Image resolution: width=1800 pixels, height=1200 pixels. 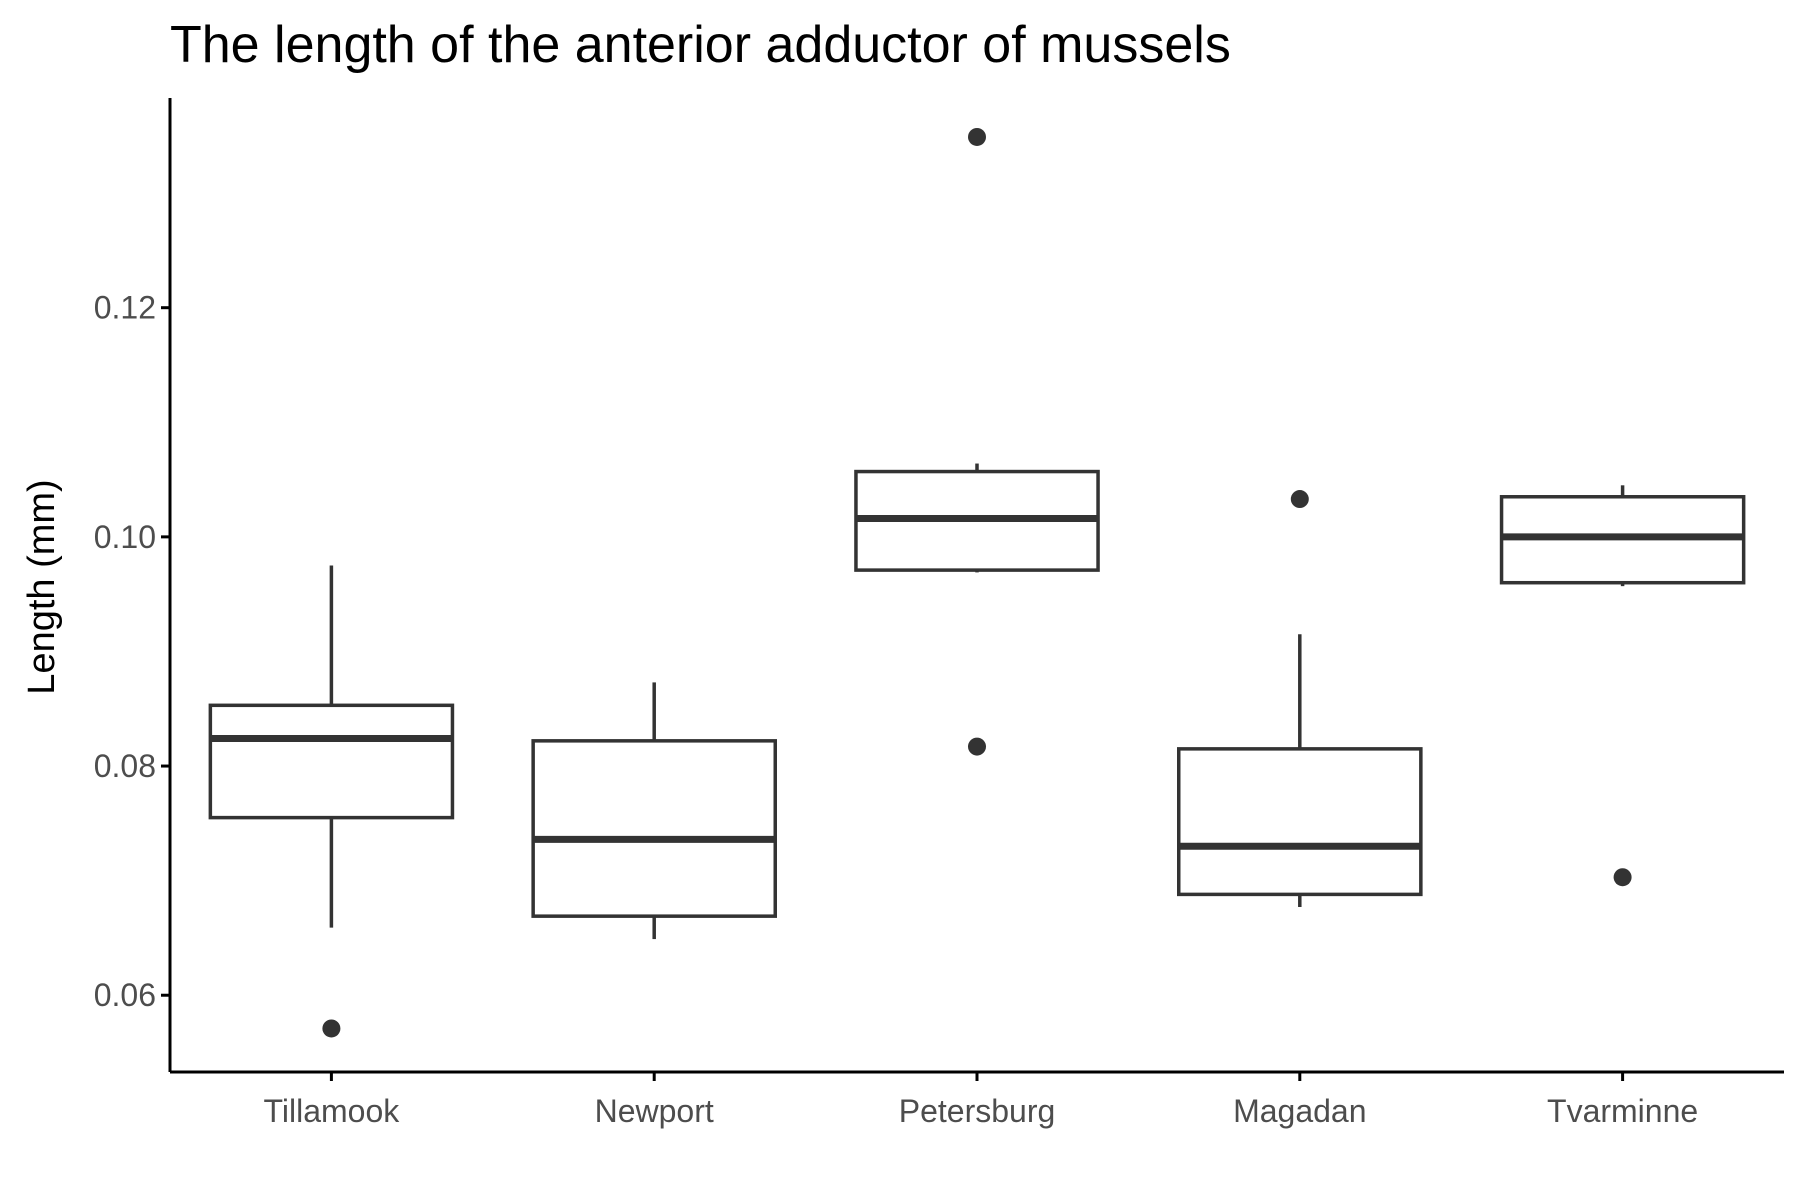 What do you see at coordinates (977, 1111) in the screenshot?
I see `x-tick-label: Petersburg` at bounding box center [977, 1111].